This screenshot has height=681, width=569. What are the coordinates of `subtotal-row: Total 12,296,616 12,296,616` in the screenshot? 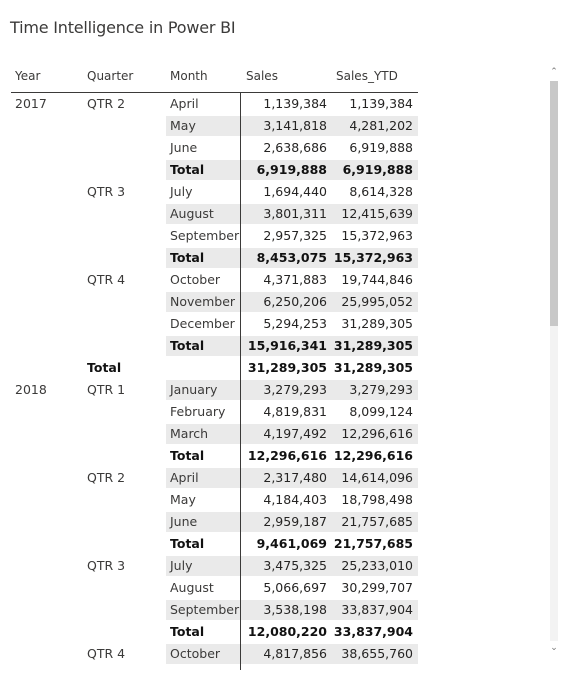 It's located at (214, 456).